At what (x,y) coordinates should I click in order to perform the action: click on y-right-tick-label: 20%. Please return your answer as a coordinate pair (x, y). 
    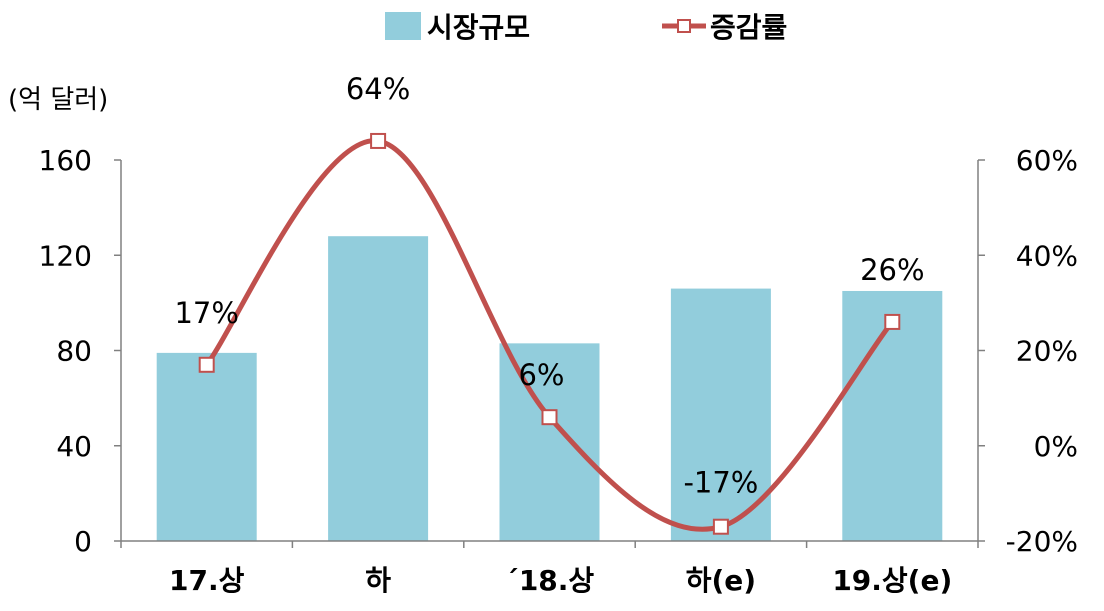
    Looking at the image, I should click on (1047, 351).